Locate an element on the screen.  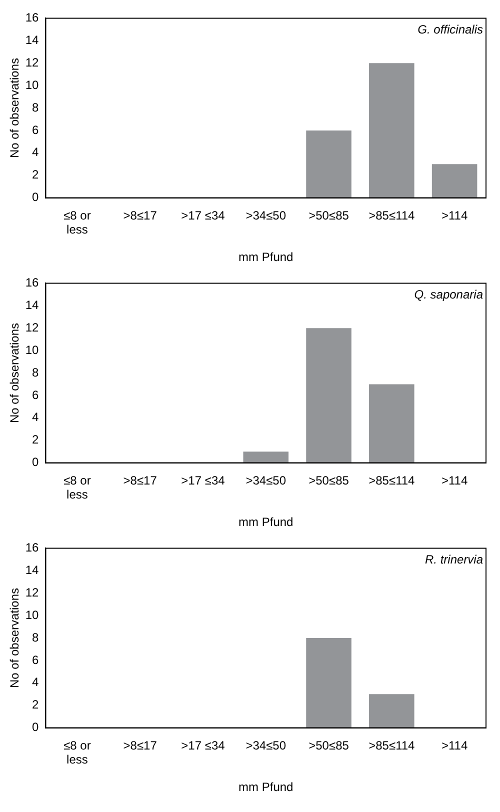
annotation: Q. saponaria is located at coordinates (449, 295).